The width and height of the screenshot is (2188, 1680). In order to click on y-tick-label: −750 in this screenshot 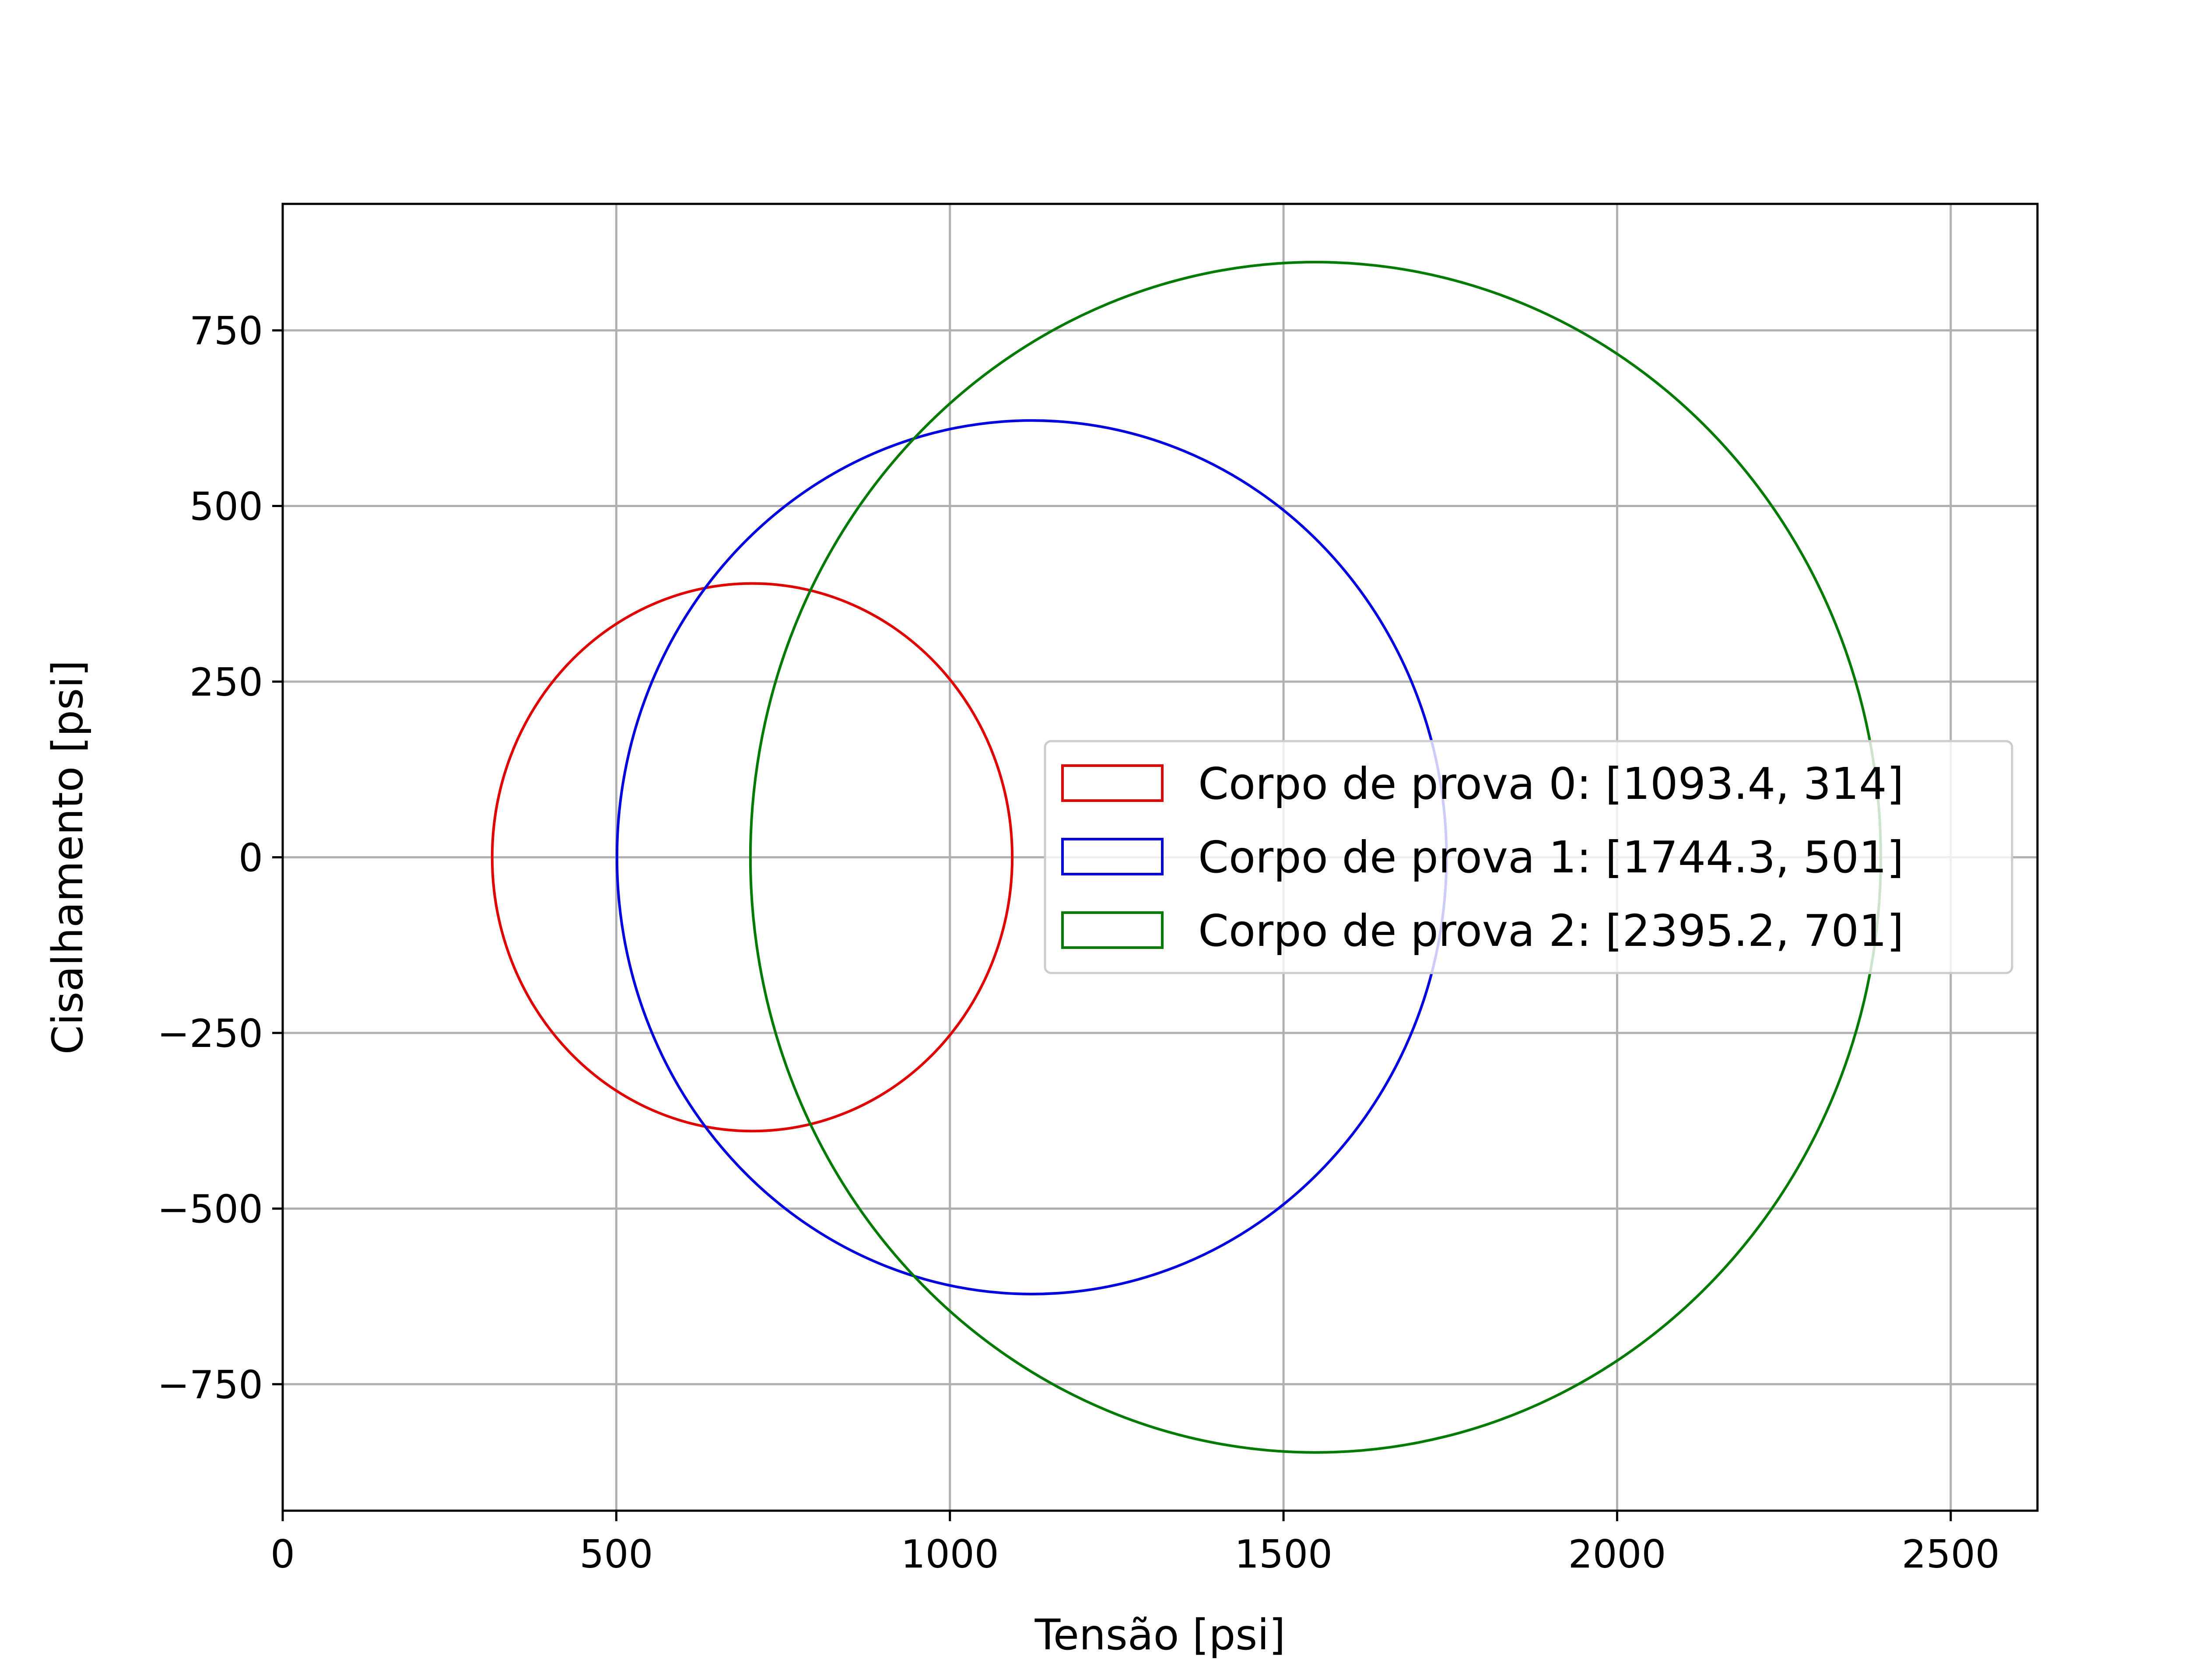, I will do `click(210, 1384)`.